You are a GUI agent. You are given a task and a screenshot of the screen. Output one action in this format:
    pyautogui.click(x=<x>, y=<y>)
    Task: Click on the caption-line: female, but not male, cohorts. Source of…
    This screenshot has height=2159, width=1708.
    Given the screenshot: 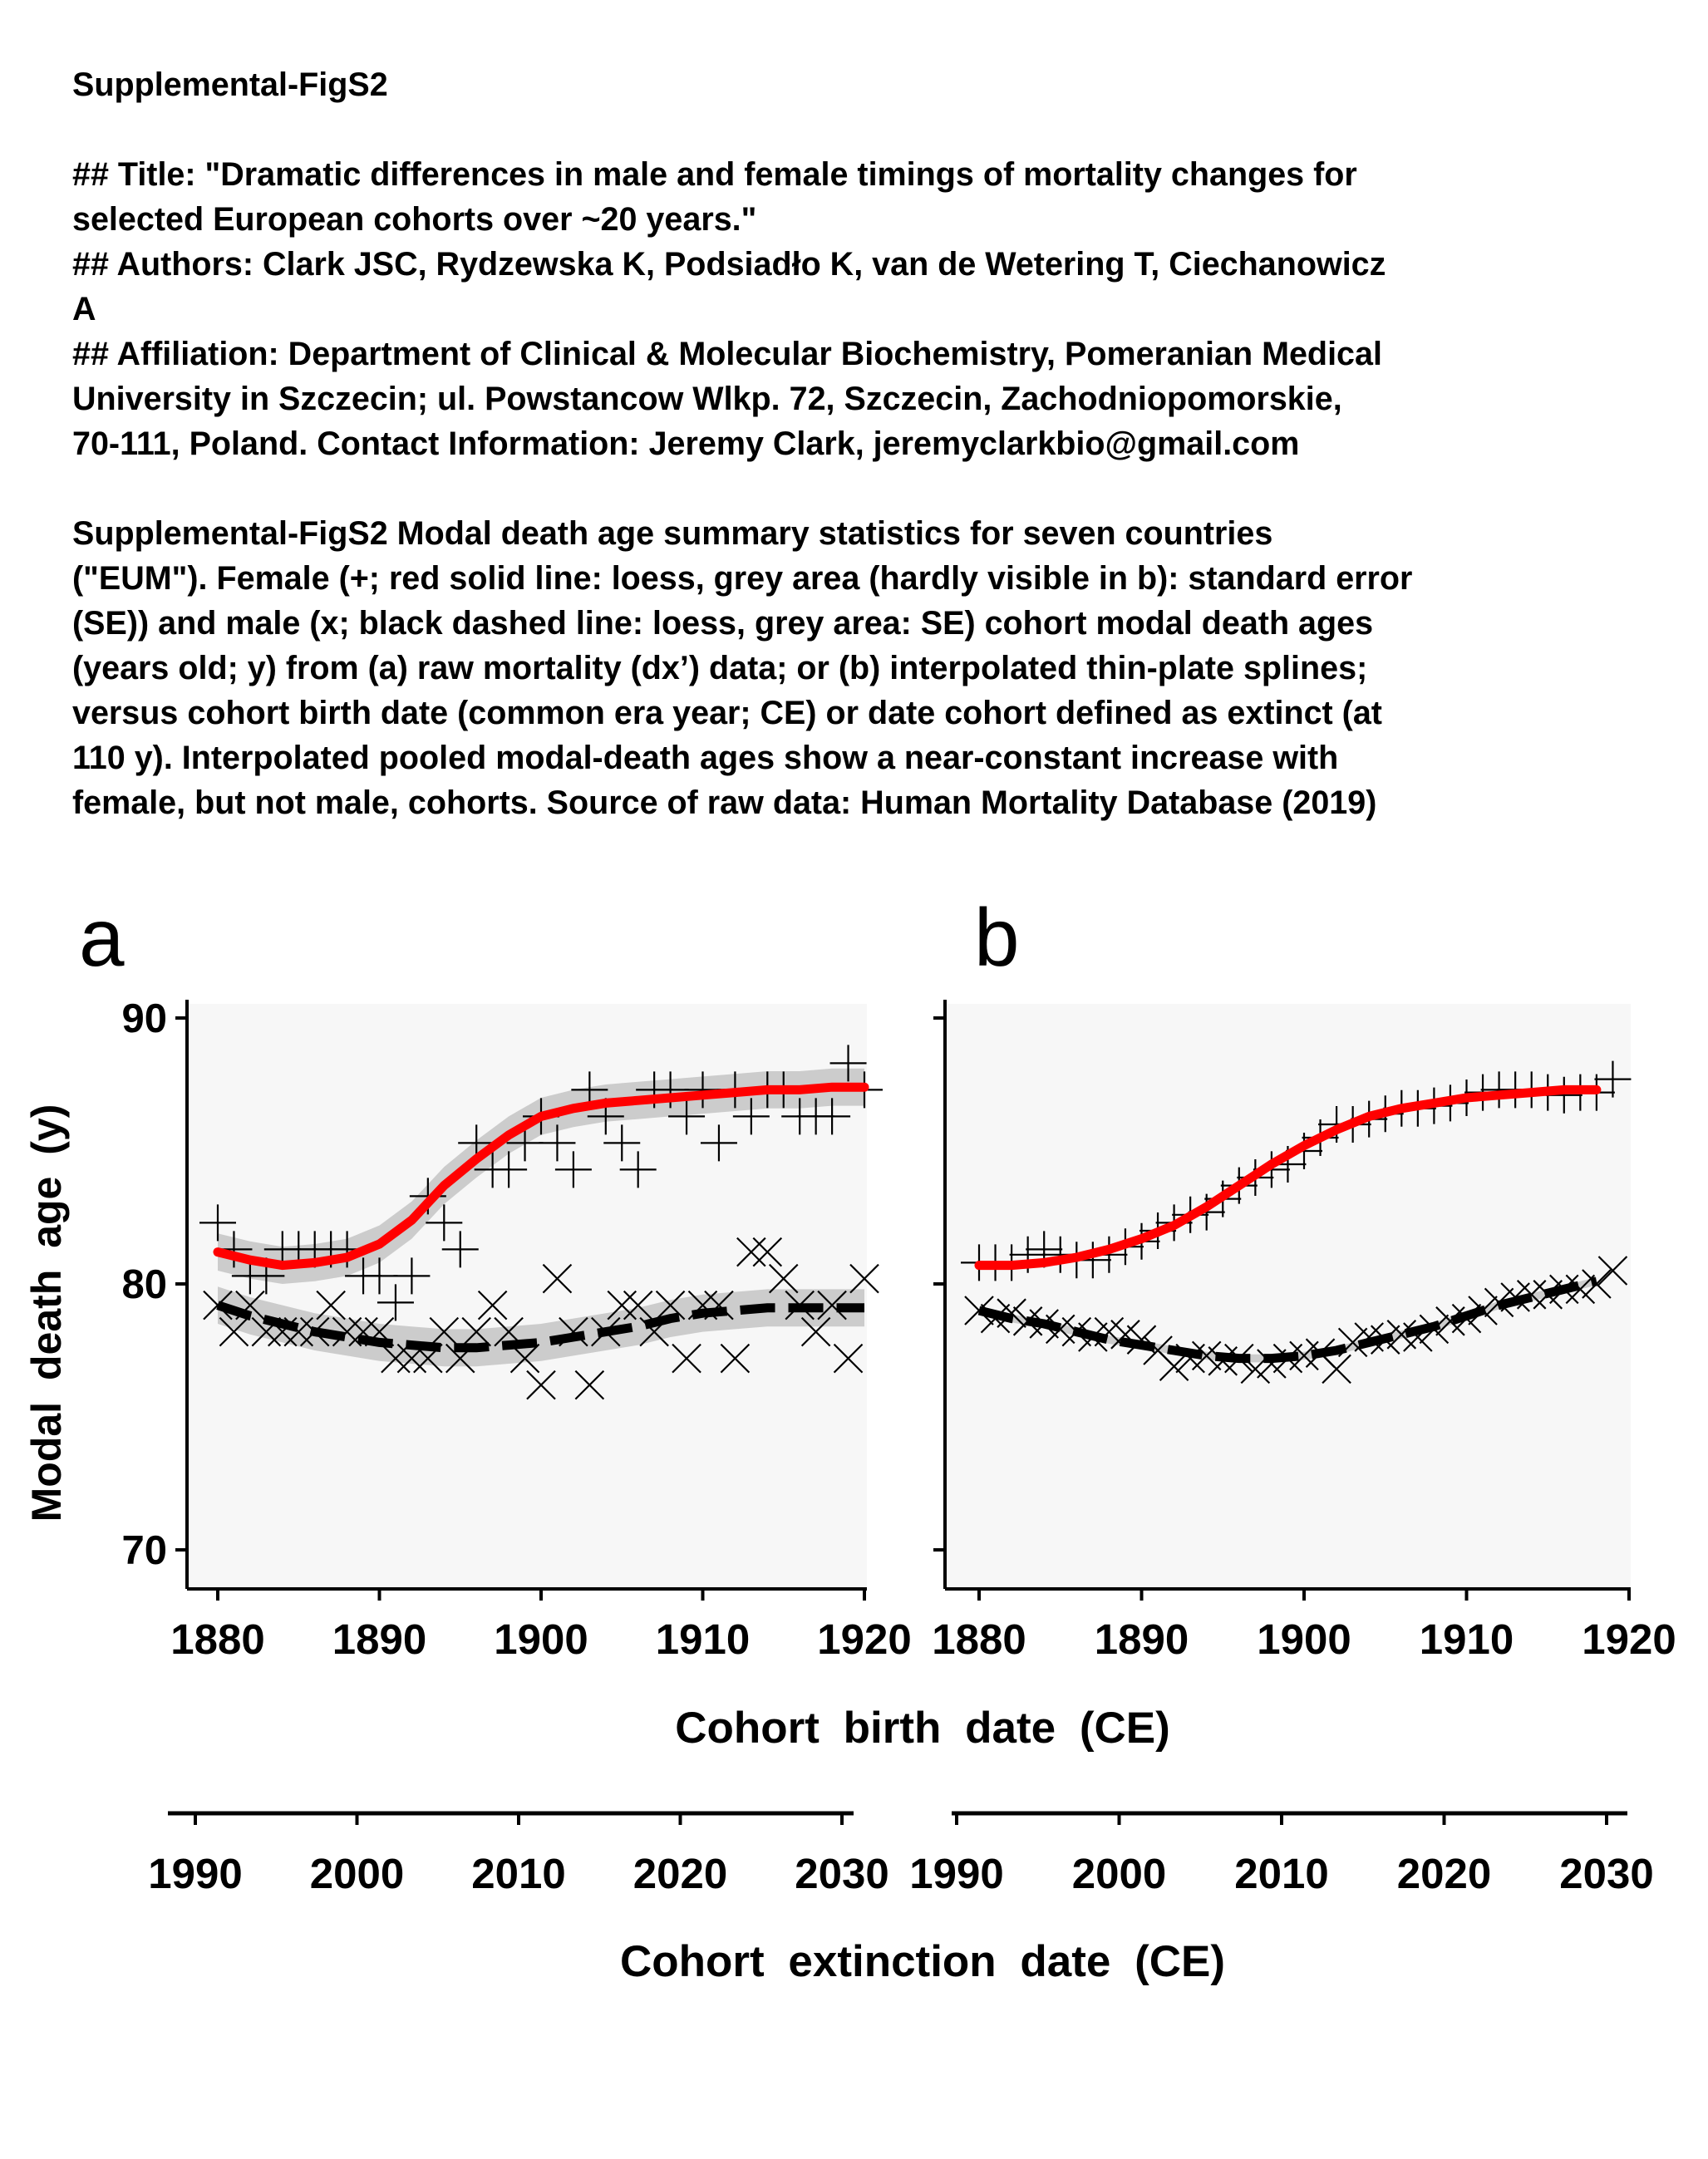 What is the action you would take?
    pyautogui.click(x=724, y=802)
    